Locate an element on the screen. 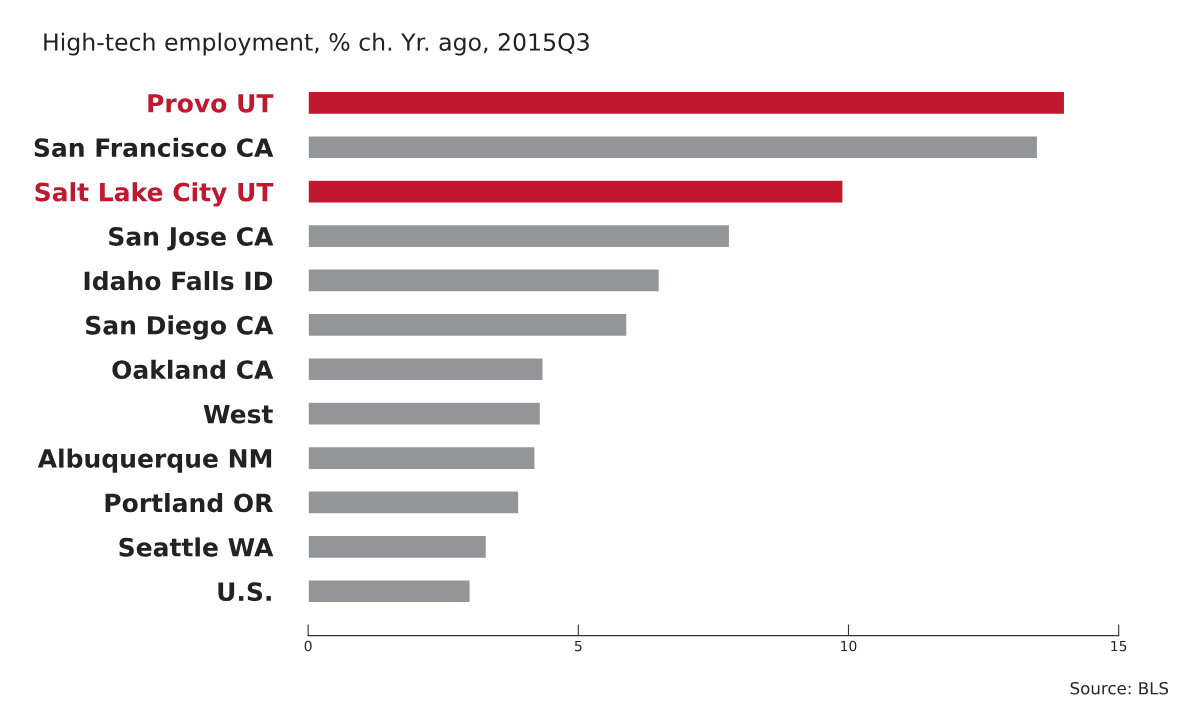 This screenshot has height=726, width=1199. y-tick-label: U.S. is located at coordinates (244, 592).